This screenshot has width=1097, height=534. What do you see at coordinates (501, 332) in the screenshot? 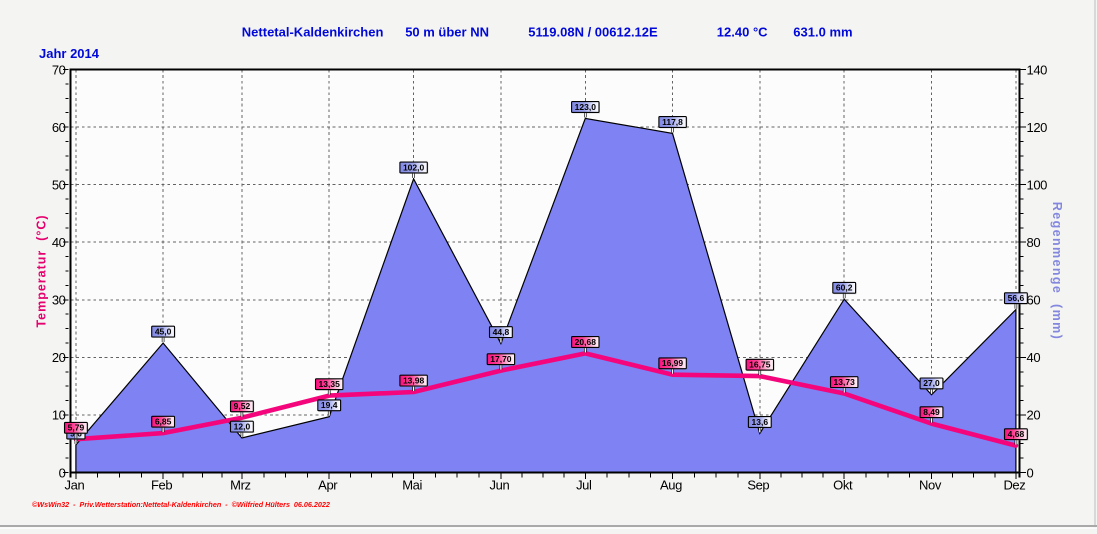
I see `svg-text: 44,8` at bounding box center [501, 332].